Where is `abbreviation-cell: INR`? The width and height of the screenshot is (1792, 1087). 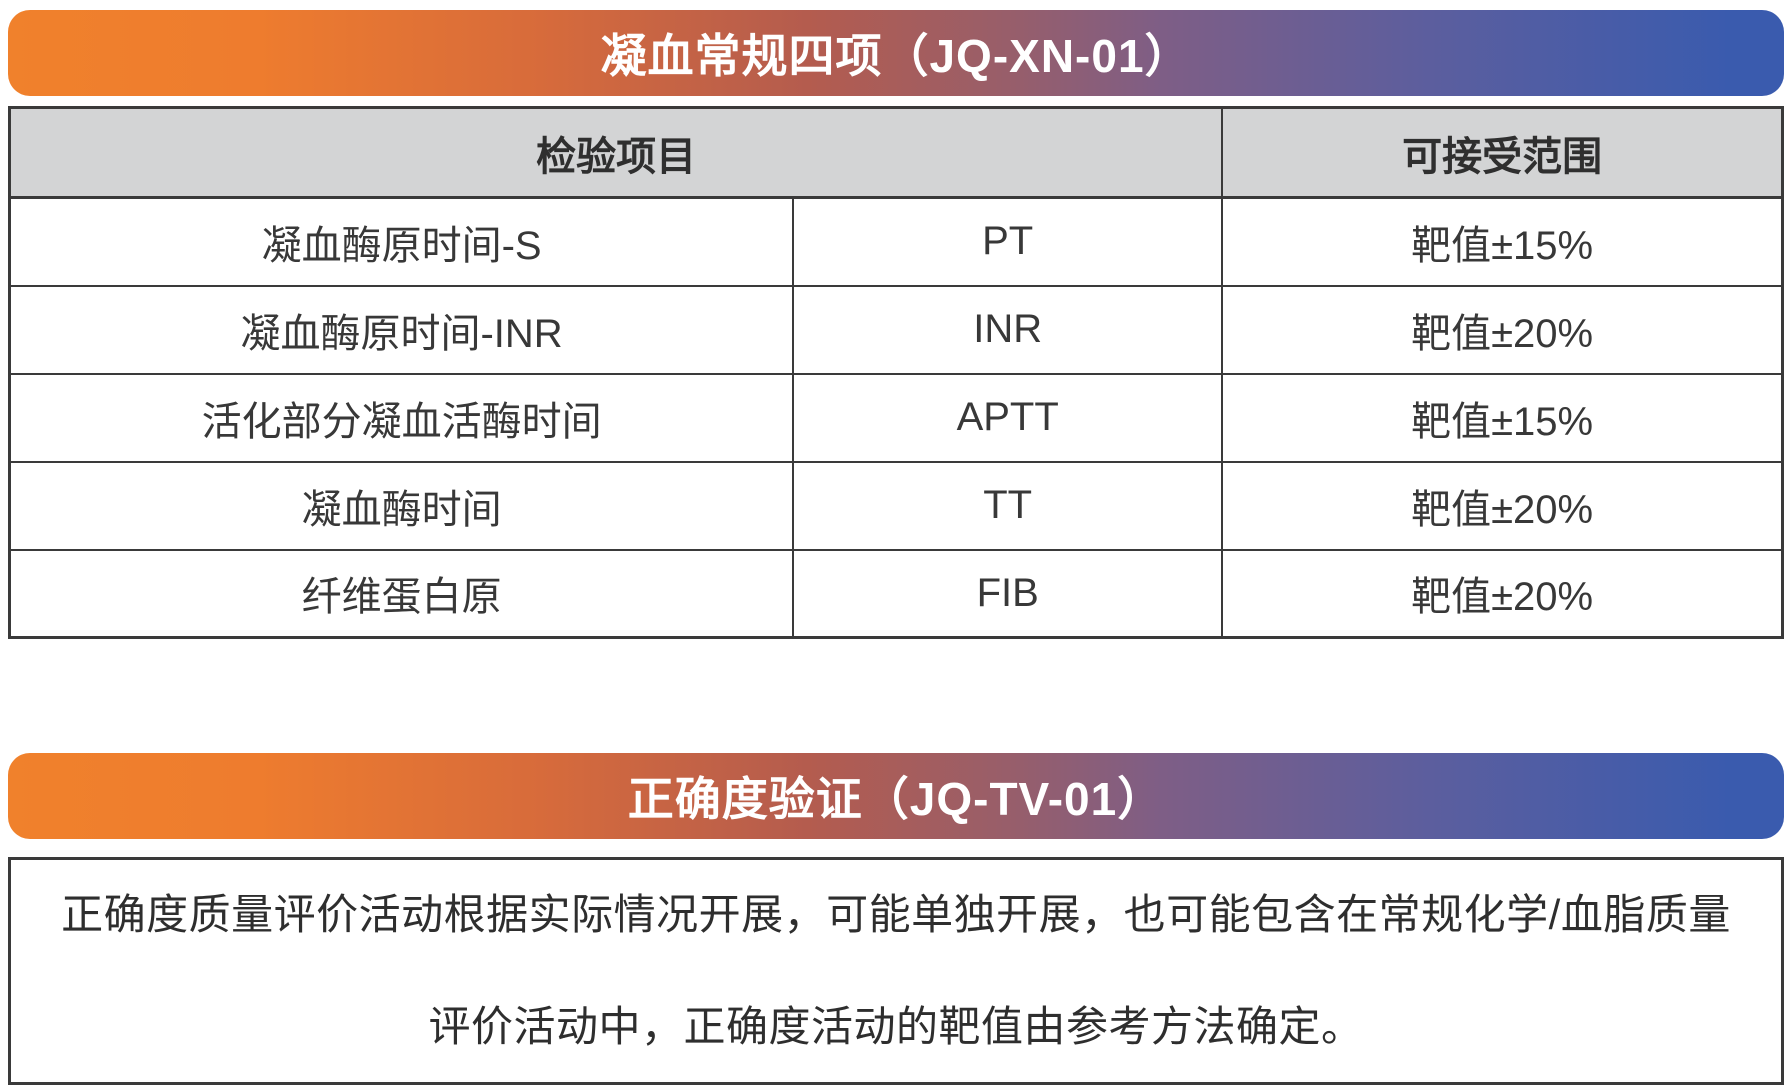
abbreviation-cell: INR is located at coordinates (1008, 329).